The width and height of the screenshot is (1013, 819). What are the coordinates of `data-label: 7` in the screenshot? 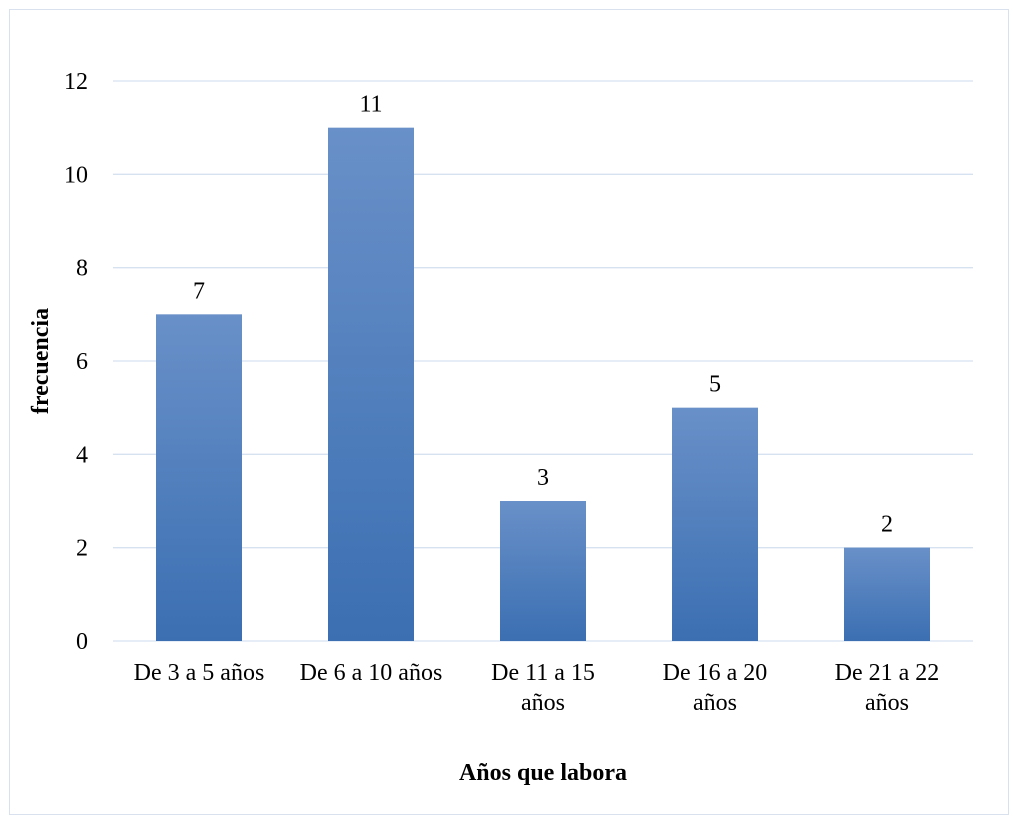 It's located at (199, 291).